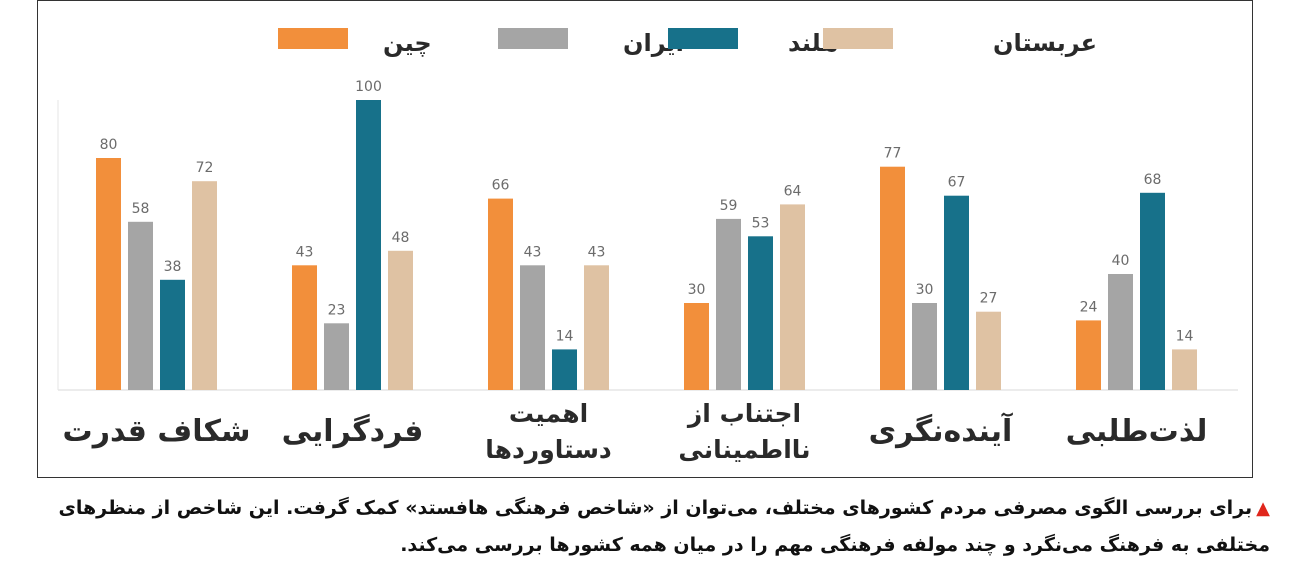 This screenshot has width=1293, height=570. Describe the element at coordinates (368, 87) in the screenshot. I see `data-label-2-1: 100` at that location.